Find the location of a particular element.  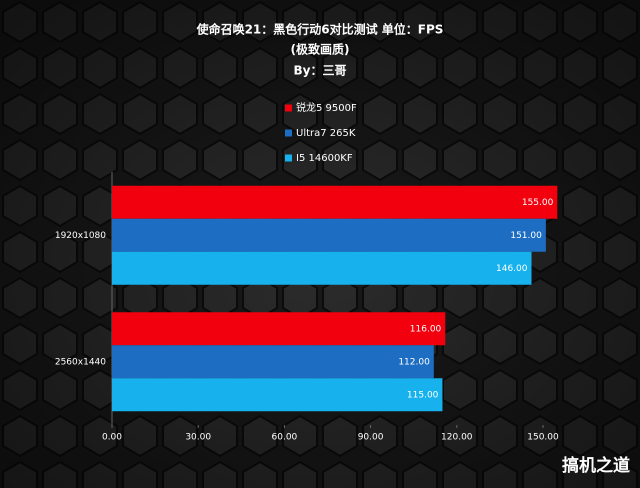

data-label: 116.00 is located at coordinates (426, 329).